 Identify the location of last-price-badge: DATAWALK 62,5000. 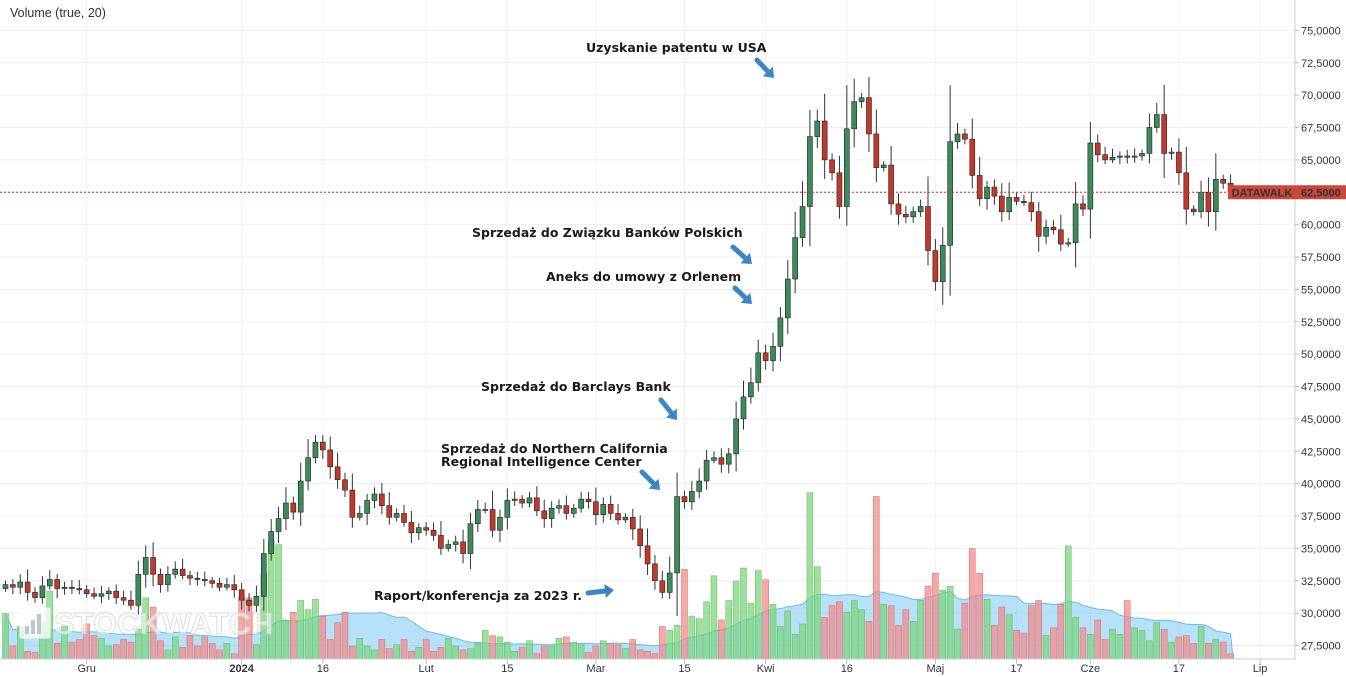
(1287, 192).